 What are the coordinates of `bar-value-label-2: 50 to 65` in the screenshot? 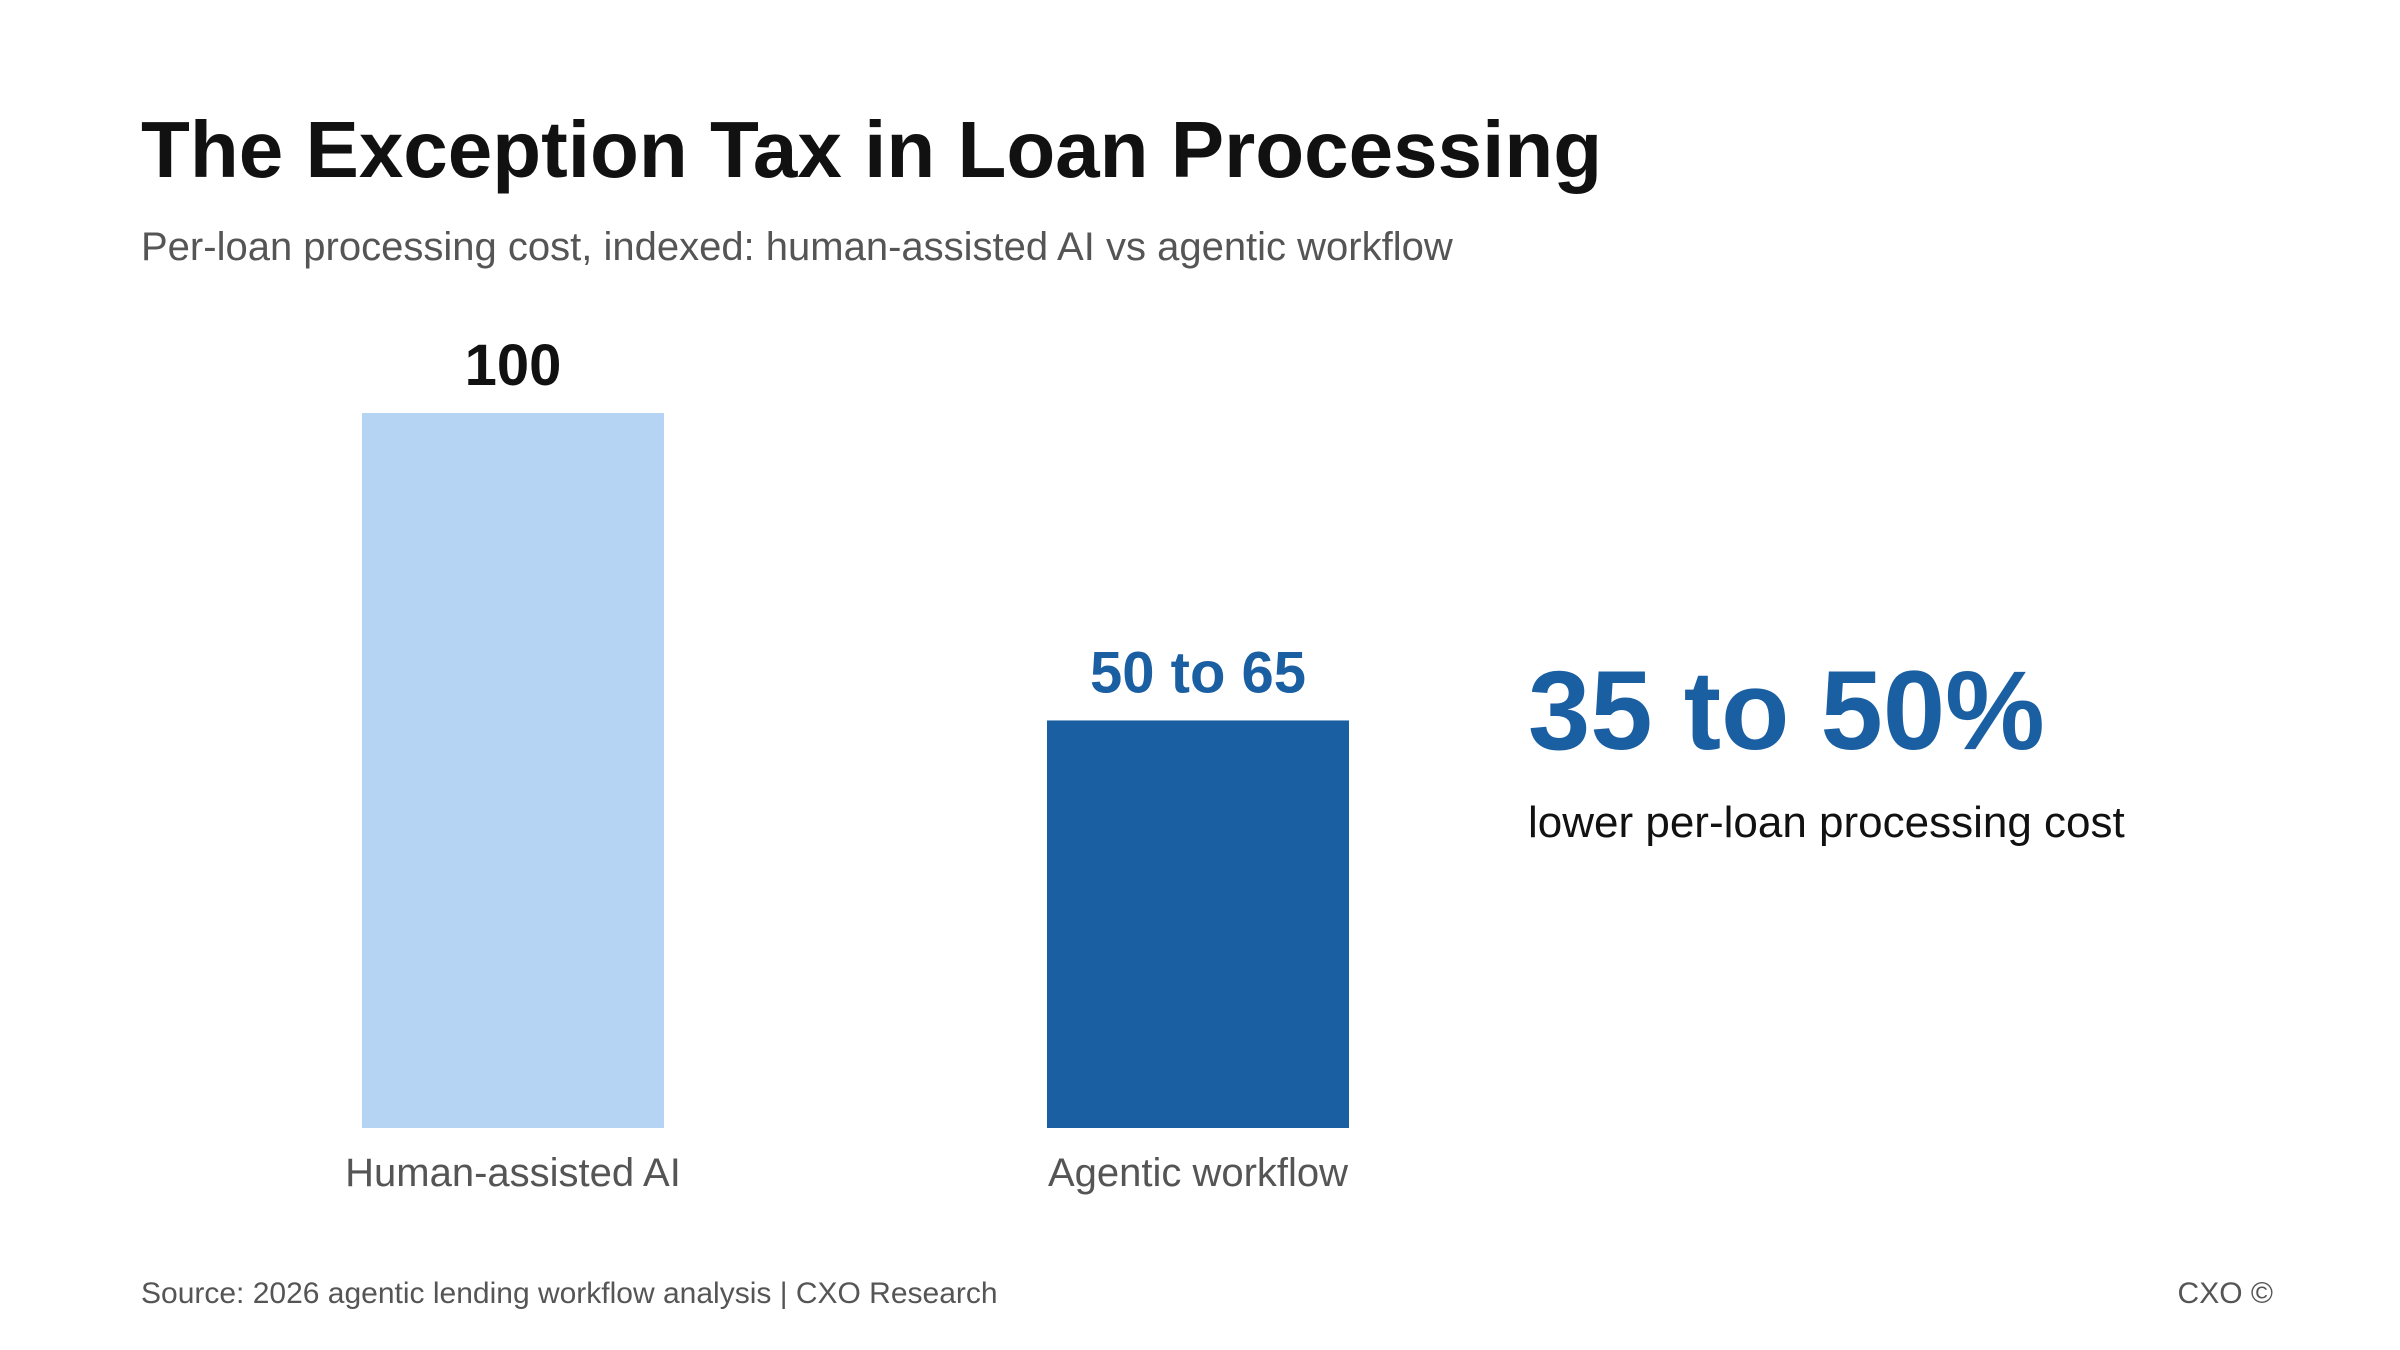 It's located at (1198, 672).